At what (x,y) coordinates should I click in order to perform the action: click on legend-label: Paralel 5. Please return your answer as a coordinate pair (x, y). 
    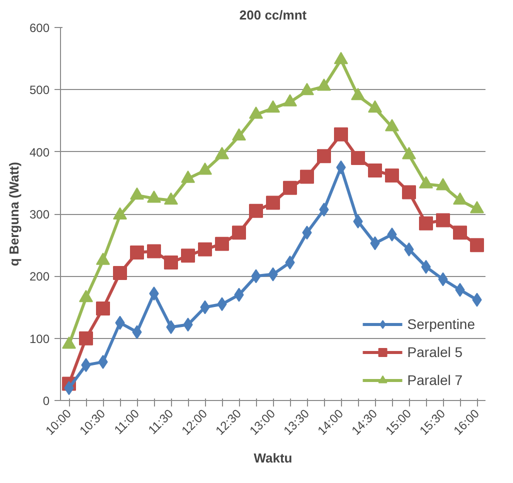
    Looking at the image, I should click on (435, 352).